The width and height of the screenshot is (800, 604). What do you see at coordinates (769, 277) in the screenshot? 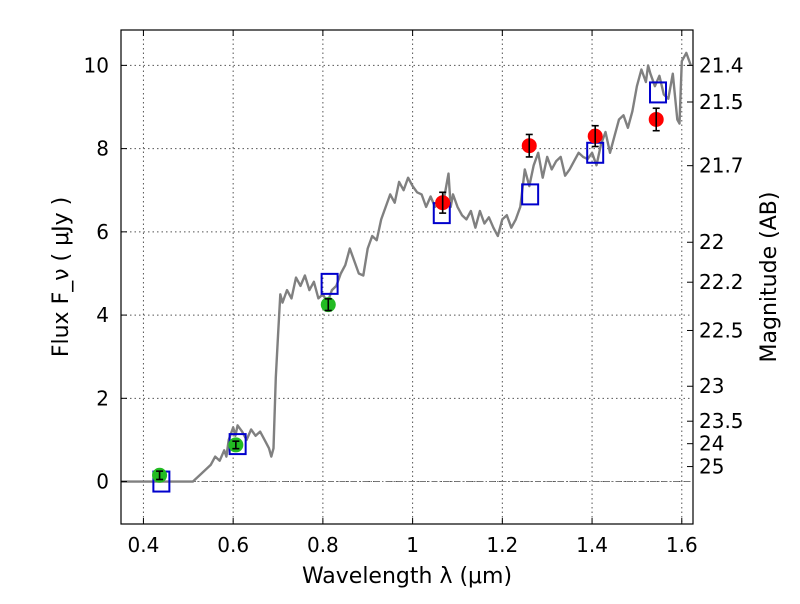
I see `y2-axis-label: Magnitude (AB)` at bounding box center [769, 277].